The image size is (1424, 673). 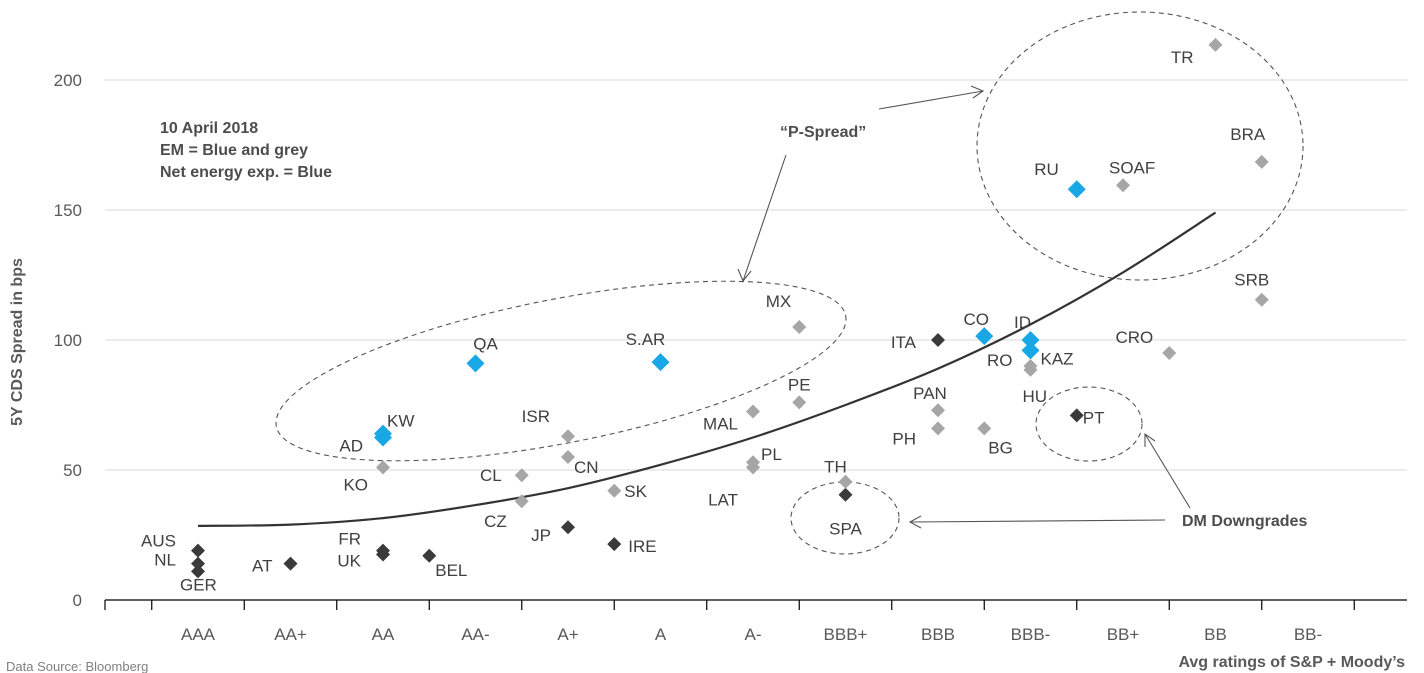 I want to click on x-tick-label: AA, so click(x=383, y=634).